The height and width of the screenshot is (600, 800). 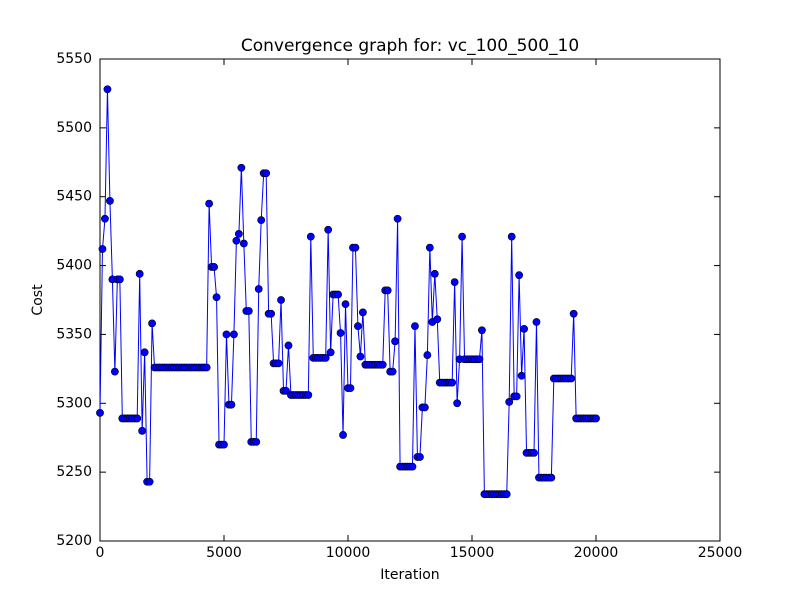 What do you see at coordinates (224, 553) in the screenshot?
I see `x-tick-label: 5000` at bounding box center [224, 553].